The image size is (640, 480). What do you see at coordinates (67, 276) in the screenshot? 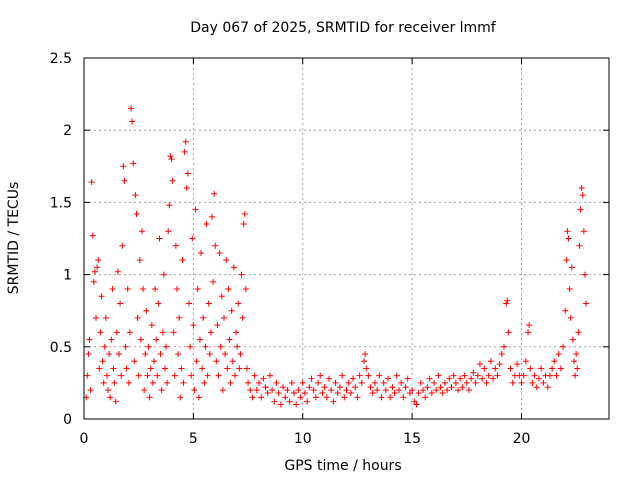
I see `y-tick-label: 1` at bounding box center [67, 276].